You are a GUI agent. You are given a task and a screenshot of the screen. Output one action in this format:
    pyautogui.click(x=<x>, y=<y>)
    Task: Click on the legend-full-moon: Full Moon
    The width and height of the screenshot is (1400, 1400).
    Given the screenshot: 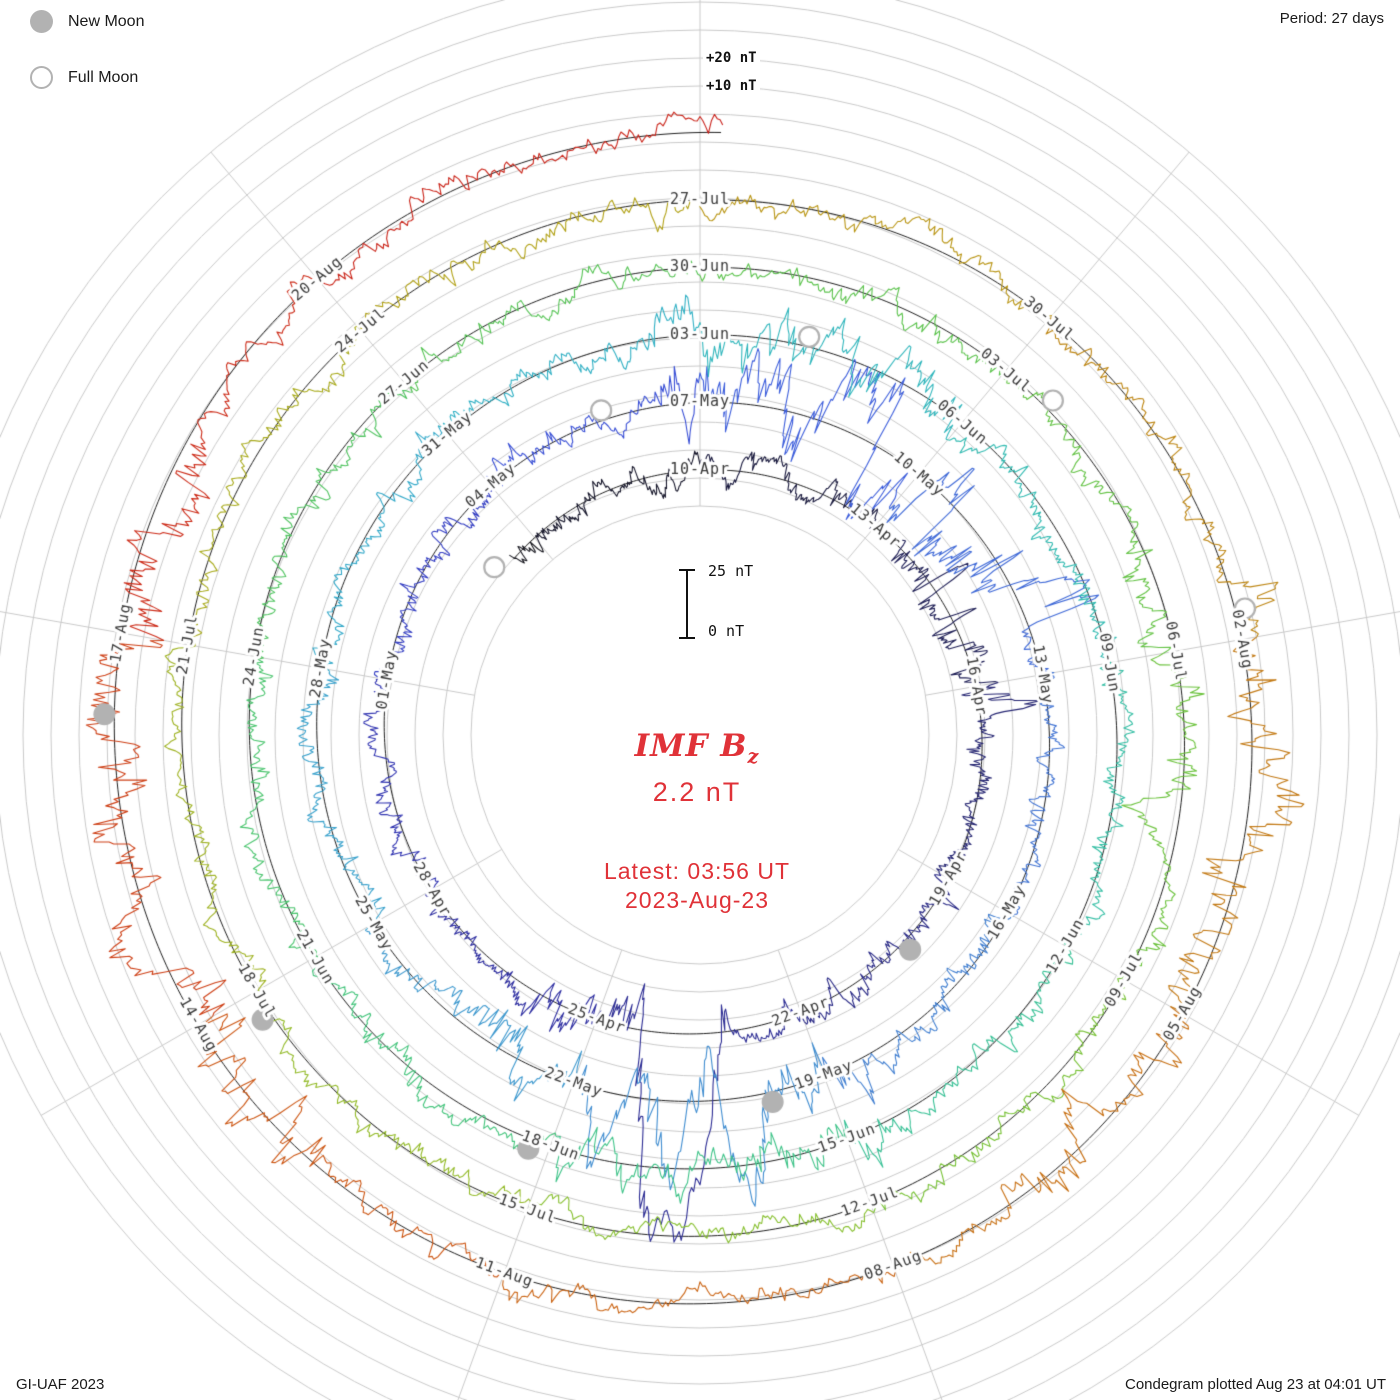 What is the action you would take?
    pyautogui.click(x=84, y=77)
    